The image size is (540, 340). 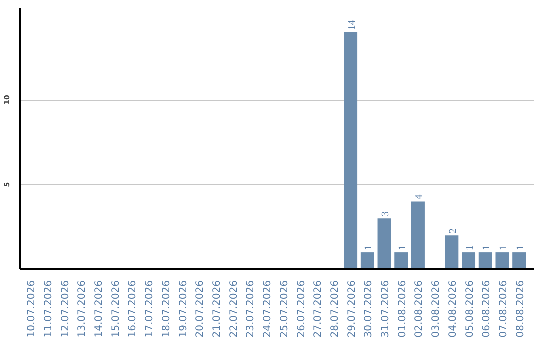 I want to click on x-tick-label: 01.08.2026, so click(x=402, y=309).